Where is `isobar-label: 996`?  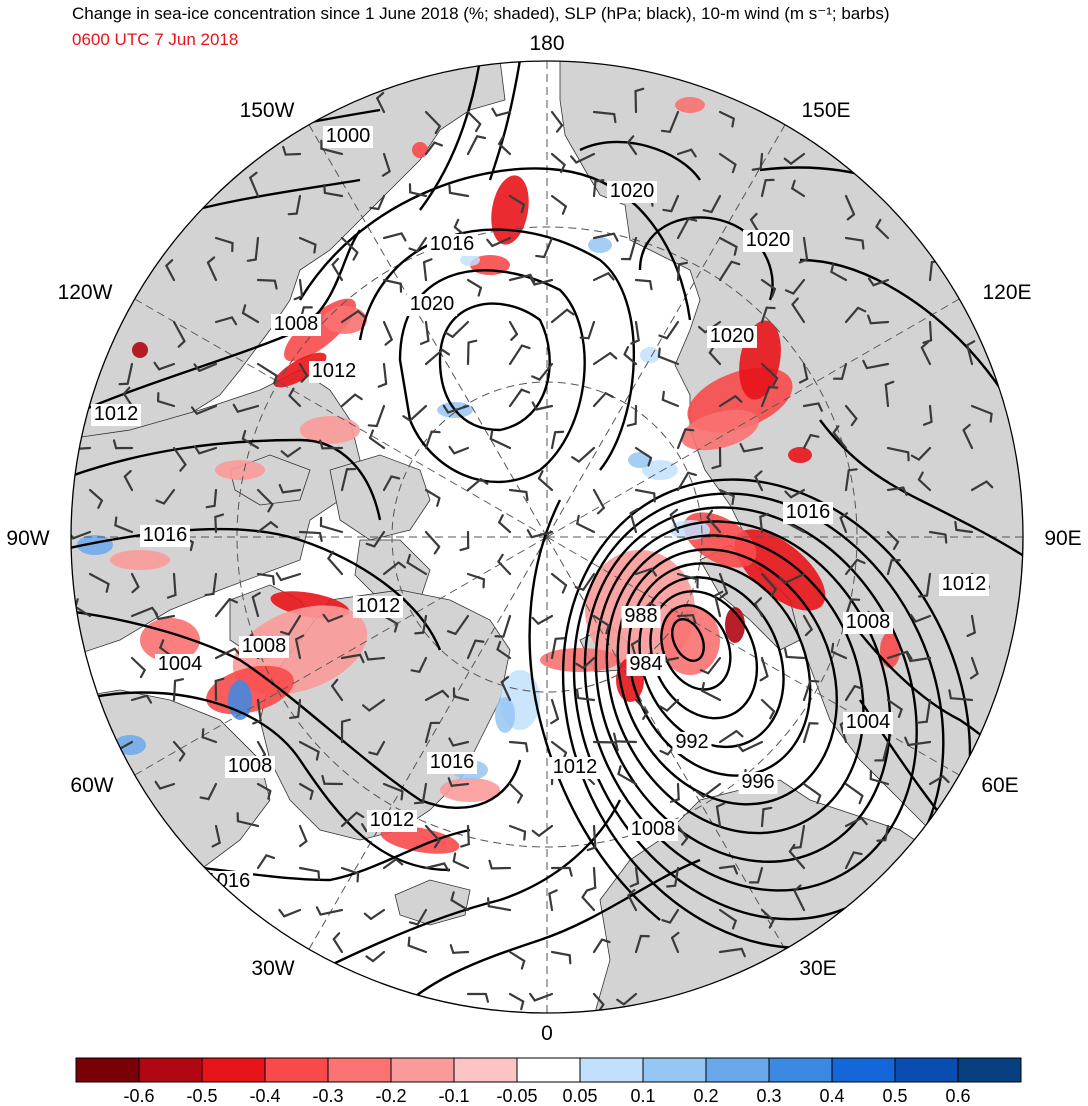 isobar-label: 996 is located at coordinates (757, 782).